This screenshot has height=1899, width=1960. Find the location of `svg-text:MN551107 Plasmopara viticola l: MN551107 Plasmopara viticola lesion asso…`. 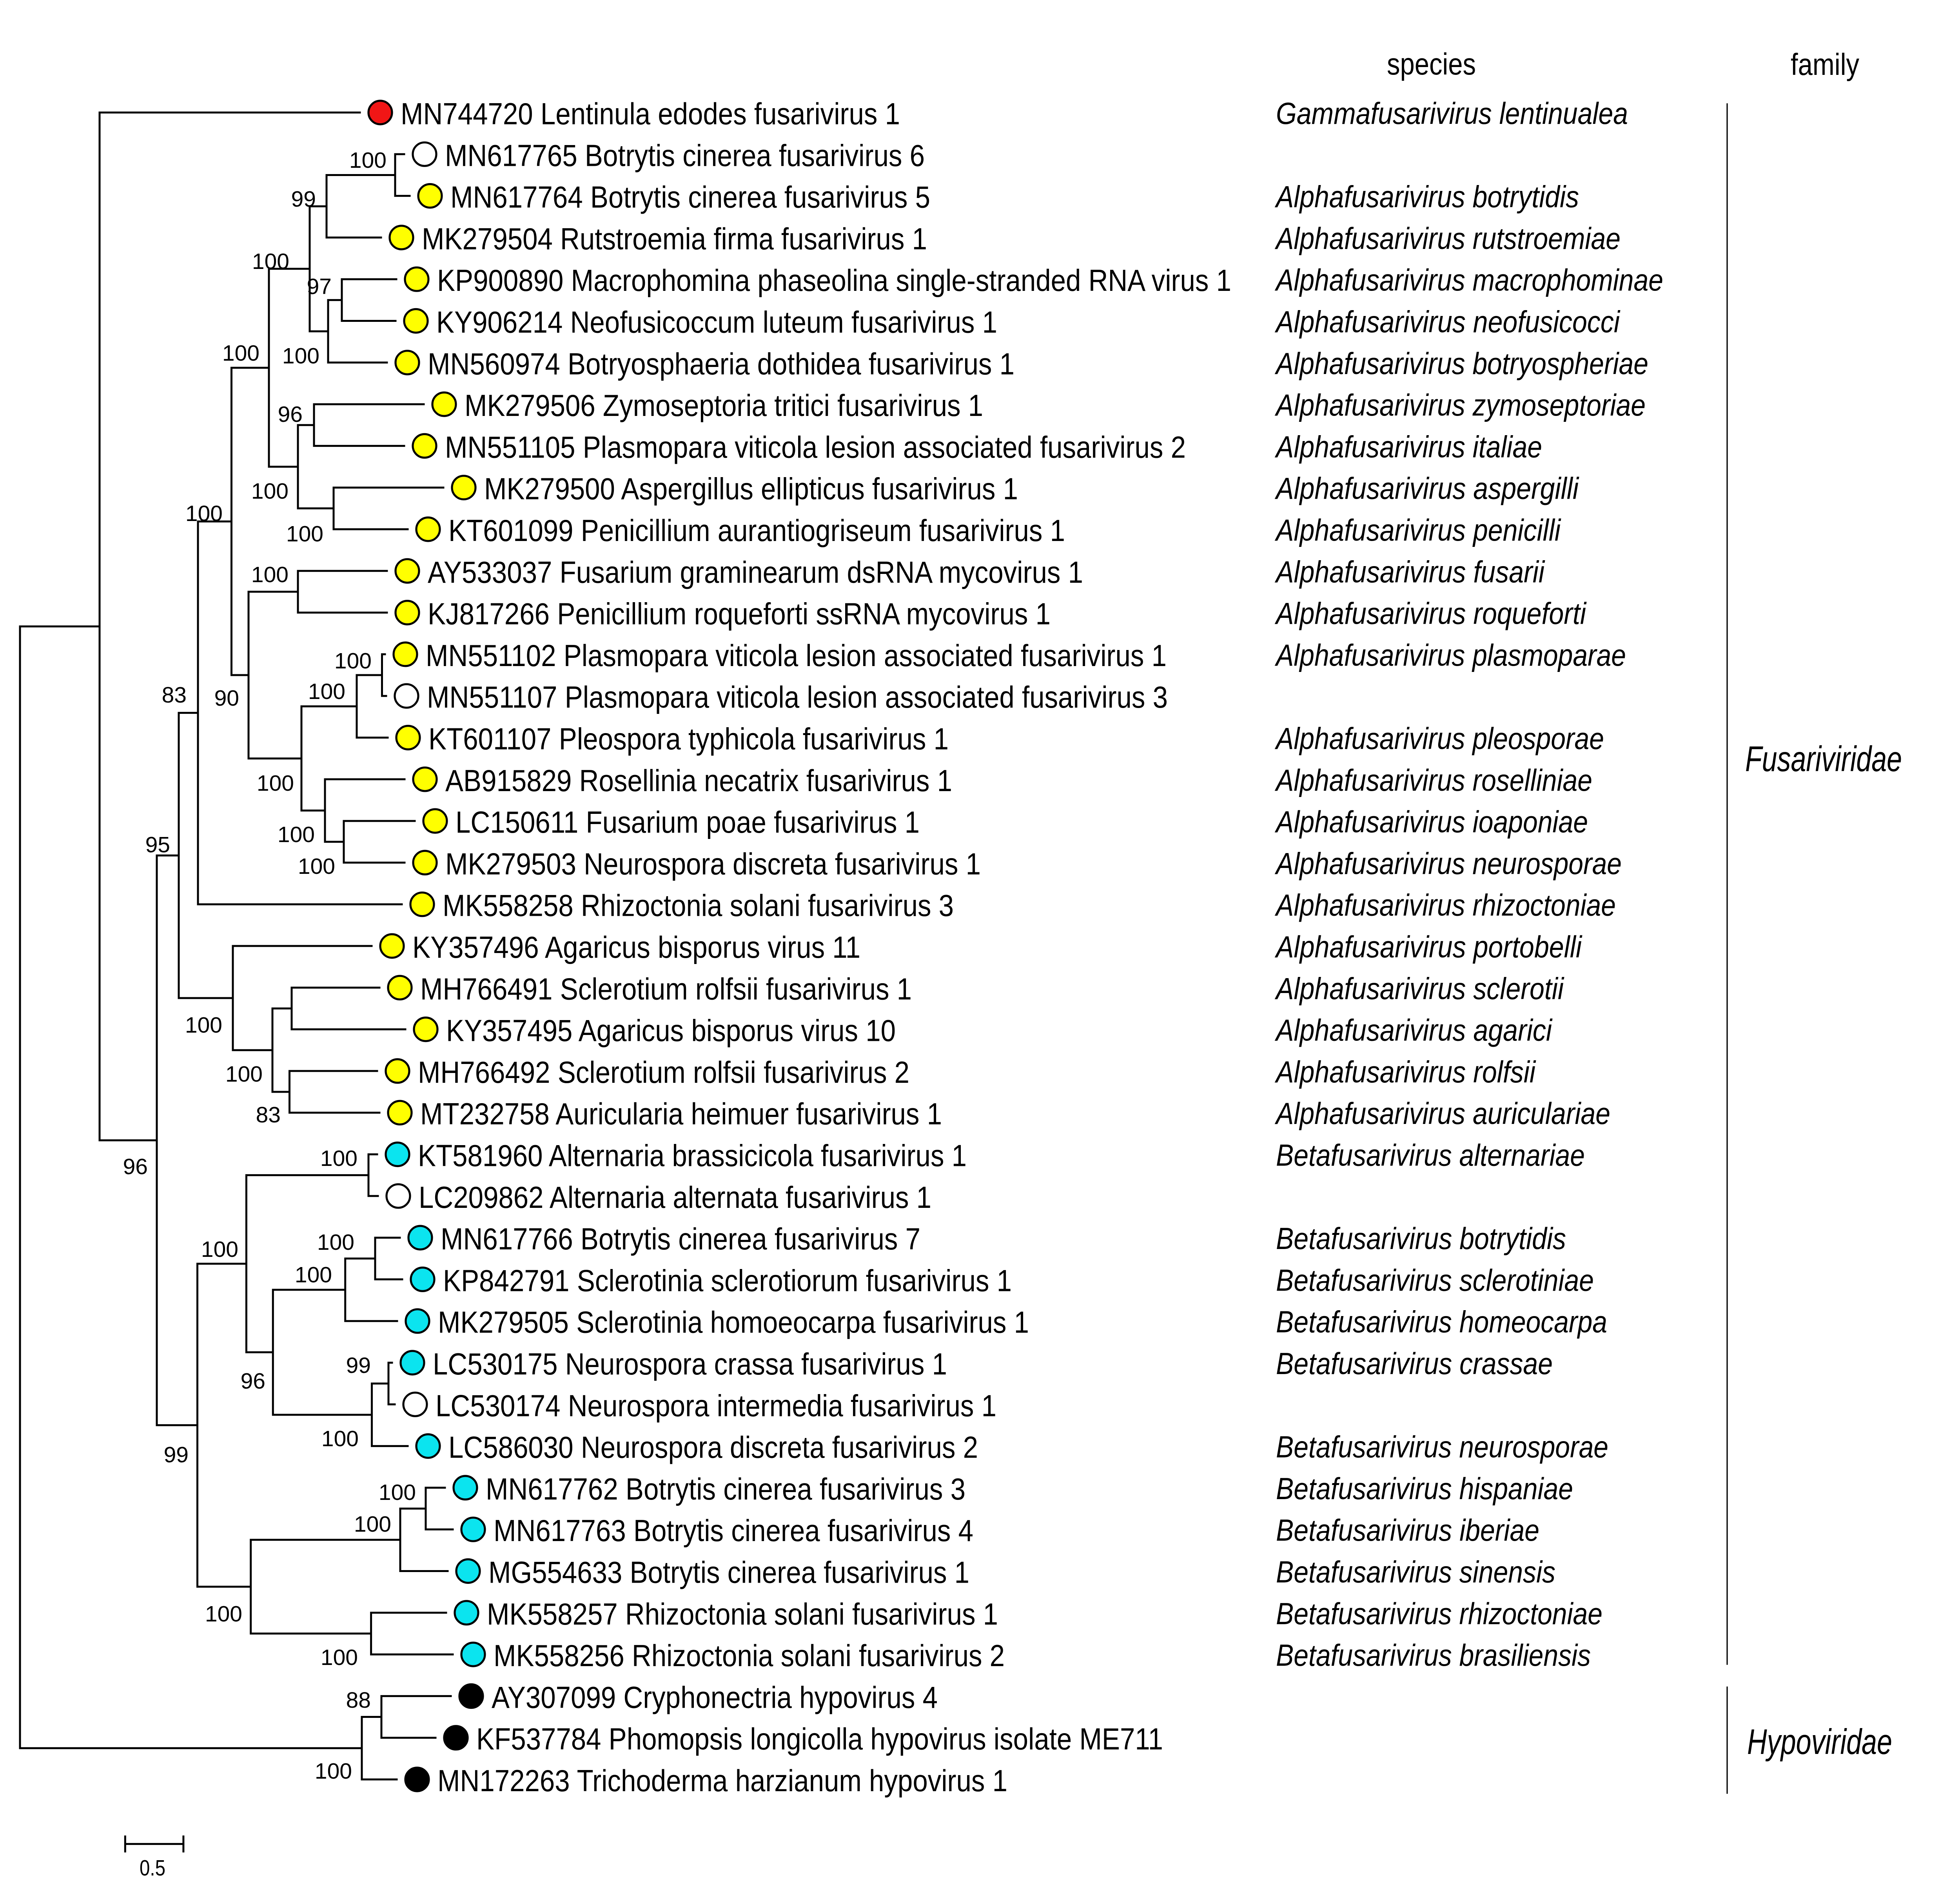

svg-text:MN551107 Plasmopara viticola l: MN551107 Plasmopara viticola lesion asso… is located at coordinates (797, 697).